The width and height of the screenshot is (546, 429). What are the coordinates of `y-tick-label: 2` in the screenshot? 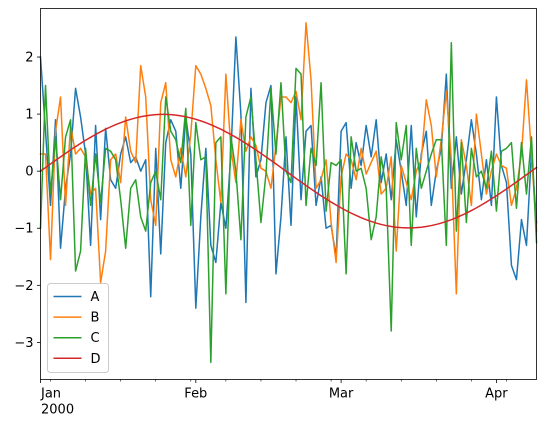 It's located at (29, 58).